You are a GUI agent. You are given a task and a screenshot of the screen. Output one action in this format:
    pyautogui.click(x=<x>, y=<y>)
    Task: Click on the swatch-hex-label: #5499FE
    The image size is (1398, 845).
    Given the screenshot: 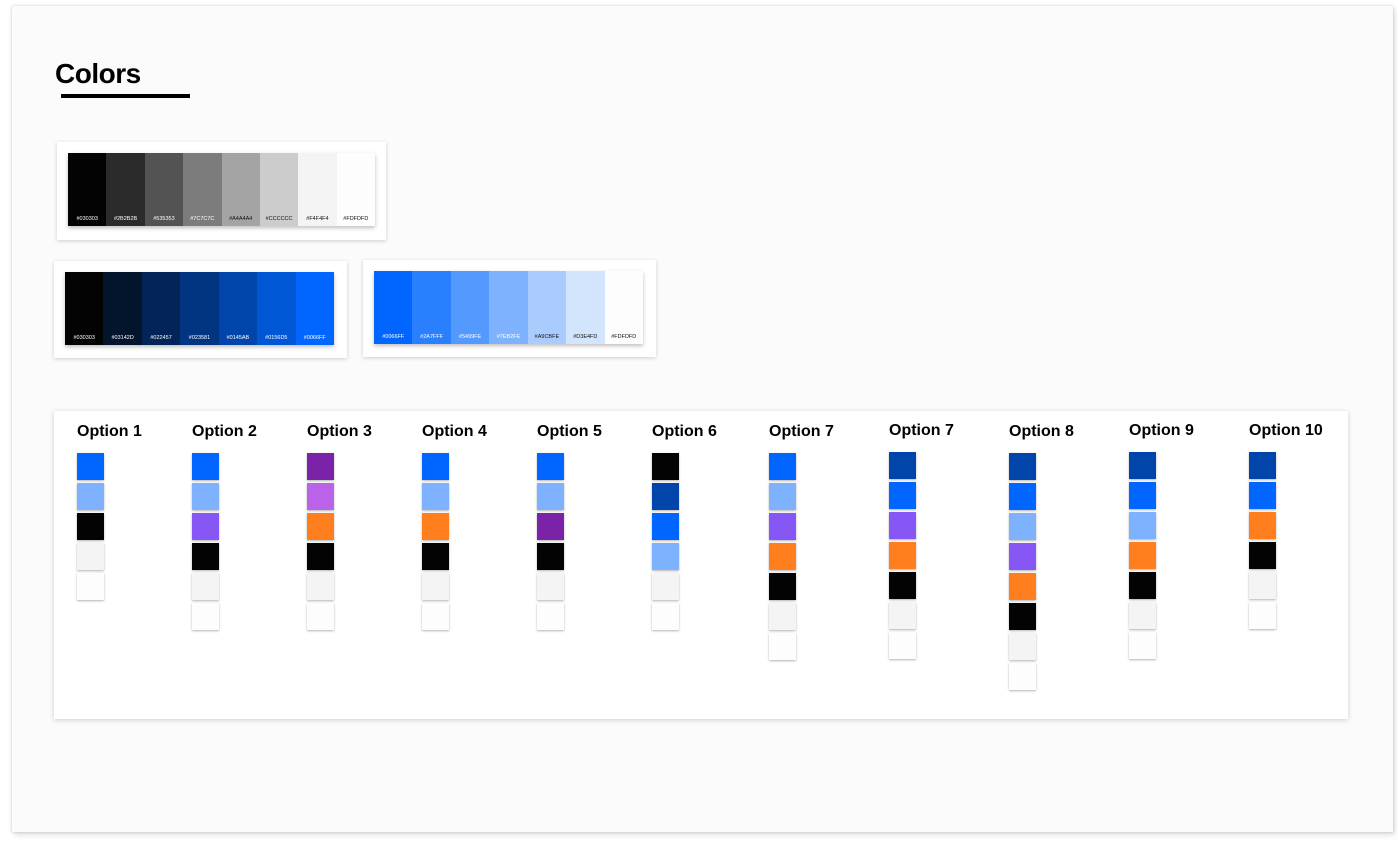 What is the action you would take?
    pyautogui.click(x=470, y=337)
    